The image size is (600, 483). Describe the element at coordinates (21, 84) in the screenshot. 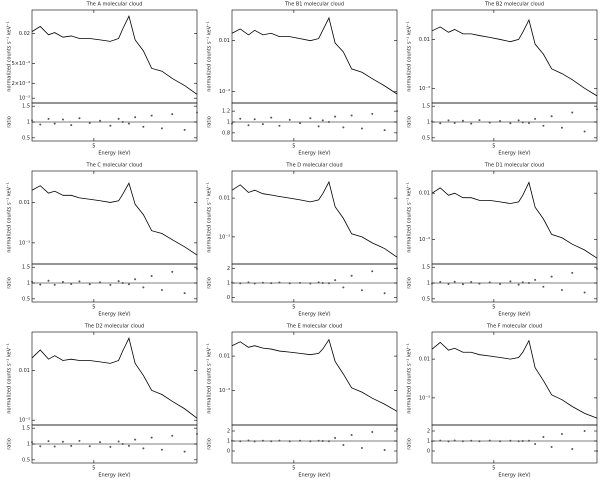

I see `y-tick-label: 2×10⁻³` at that location.